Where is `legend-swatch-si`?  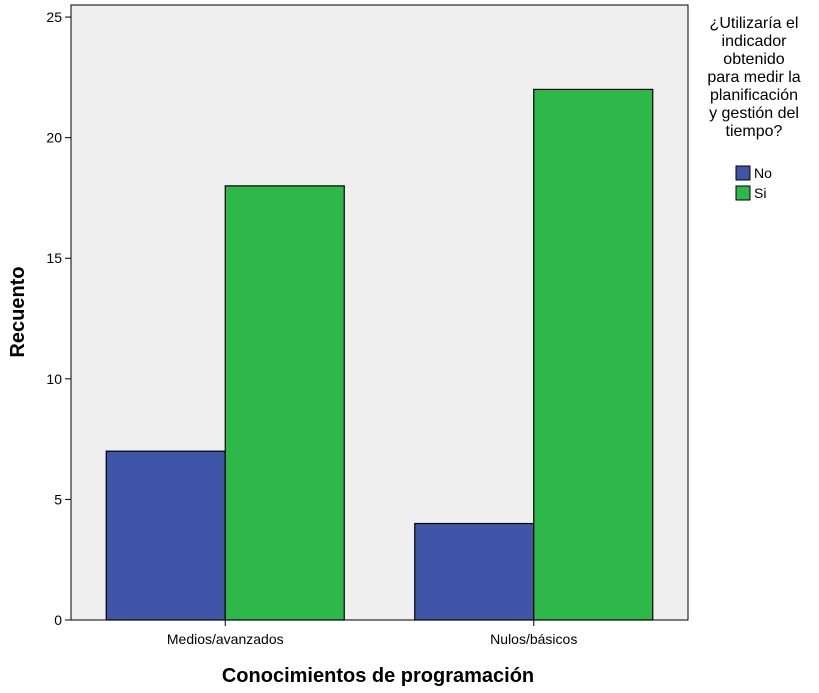
legend-swatch-si is located at coordinates (743, 193).